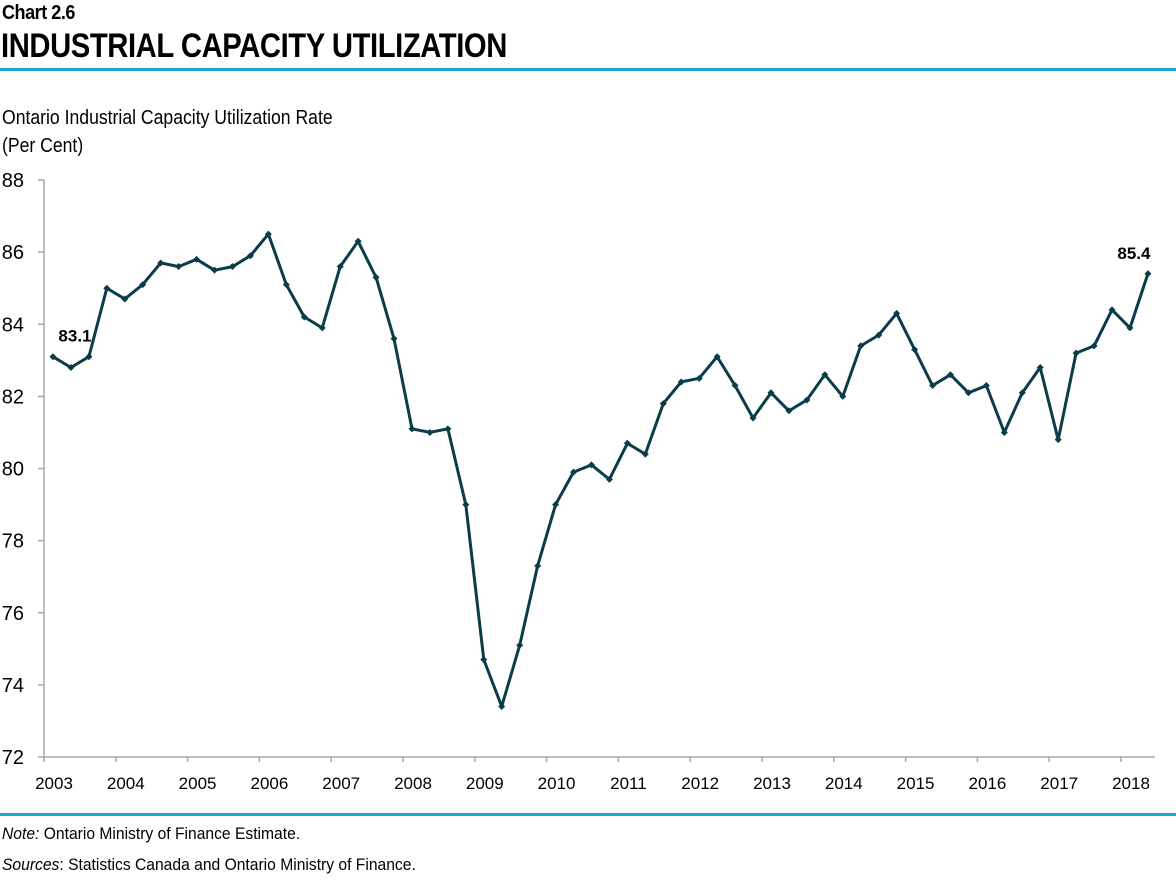  Describe the element at coordinates (1134, 253) in the screenshot. I see `data-label: 85.4` at that location.